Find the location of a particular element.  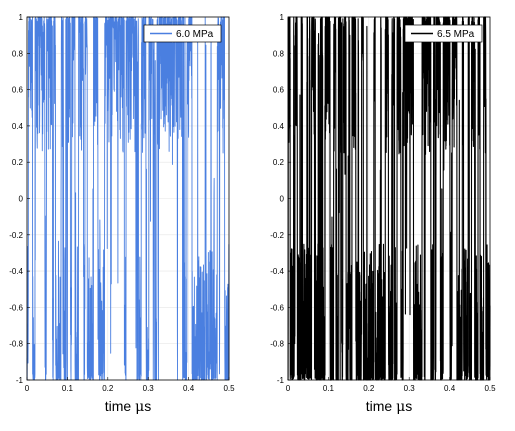

y-ticks-right: 1 0.8 0.6 0.4 0.2 0 -0.2 -0.4 -0.6 -0.8 -1 is located at coordinates (280, 199).